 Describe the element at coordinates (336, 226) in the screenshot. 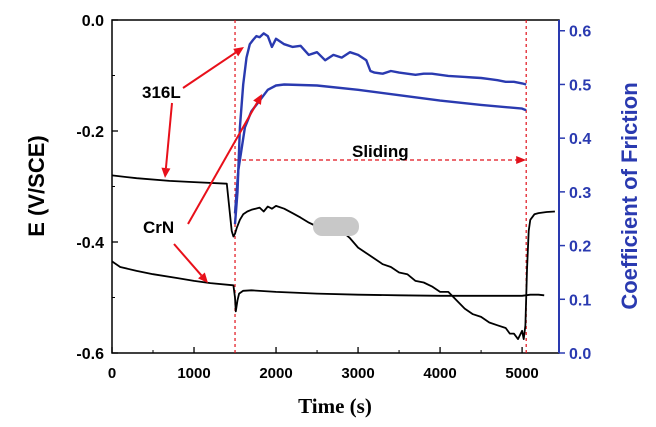

I see `gray-blob` at that location.